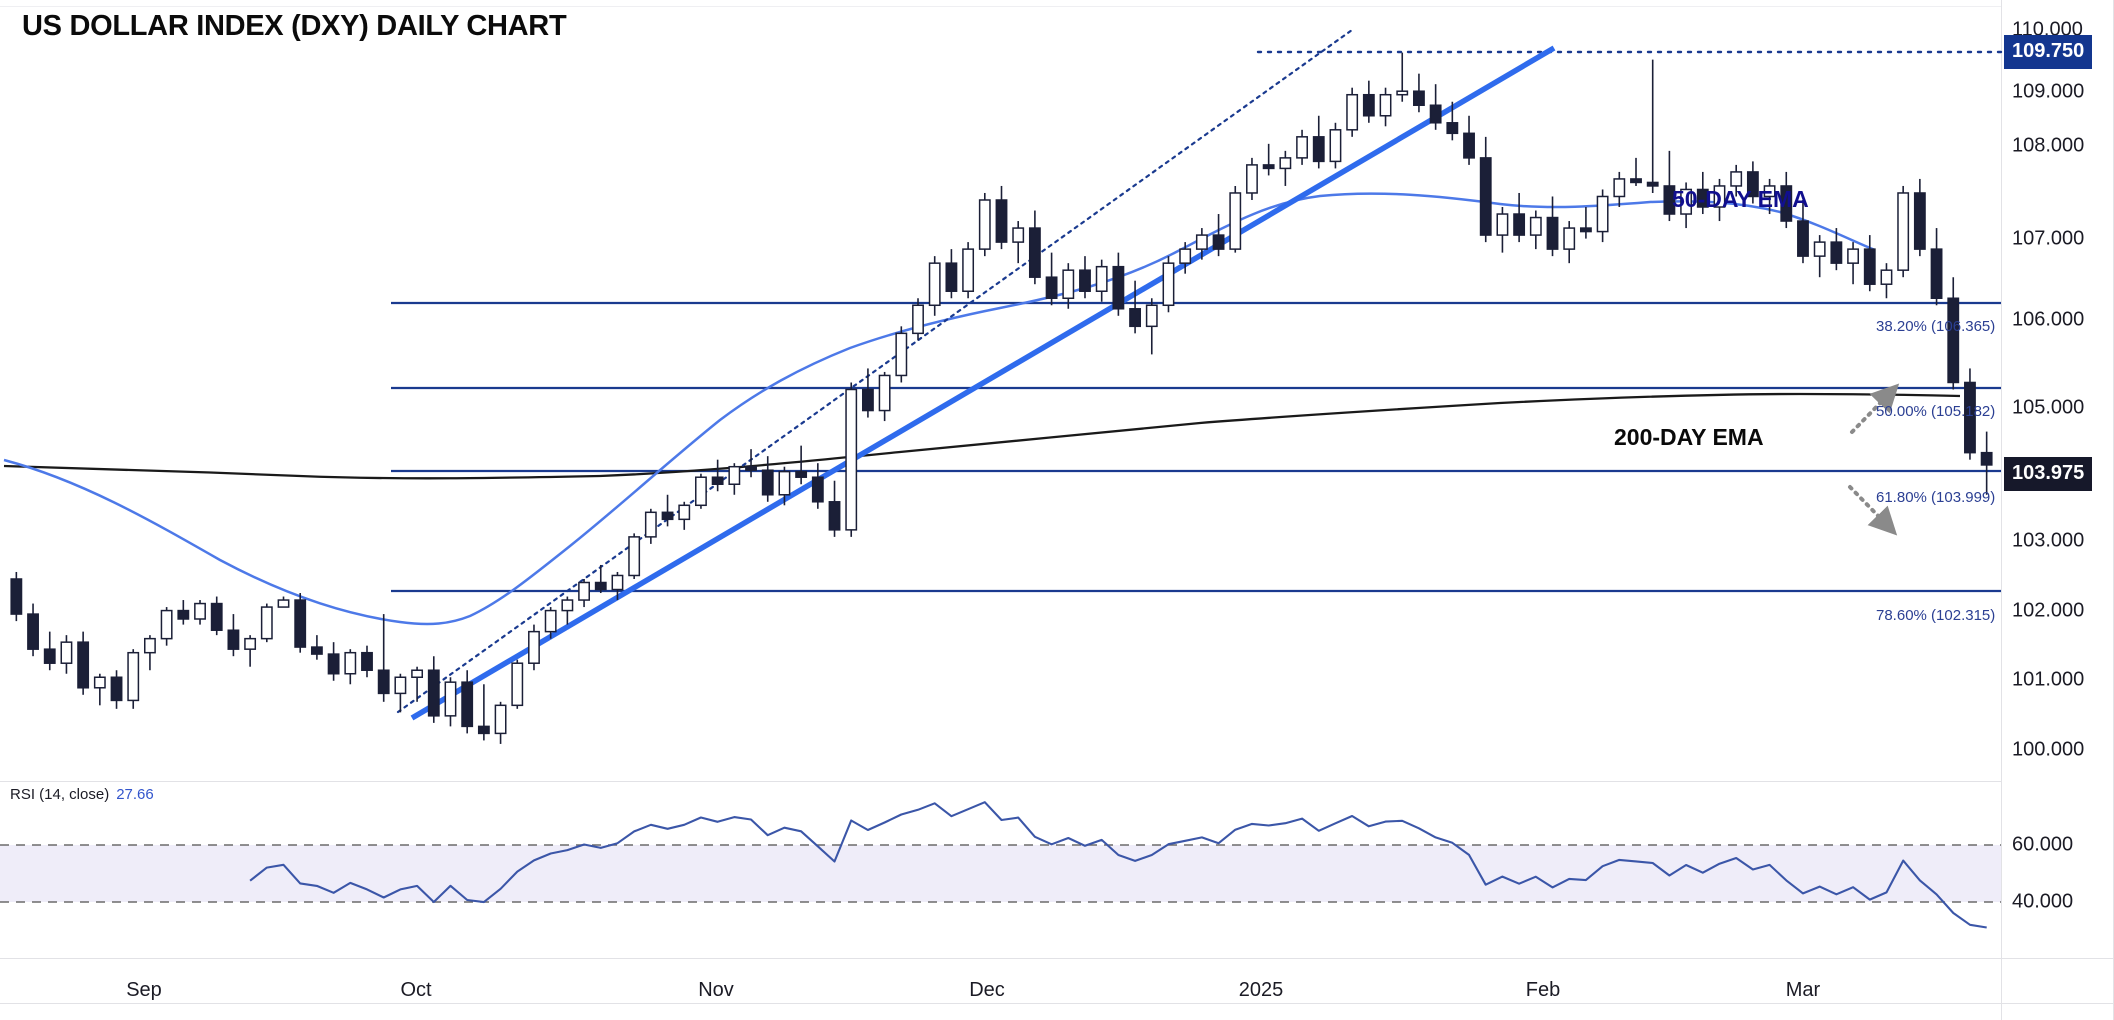 This screenshot has height=1020, width=2114. I want to click on rsi-tick-0: 60.000, so click(2043, 844).